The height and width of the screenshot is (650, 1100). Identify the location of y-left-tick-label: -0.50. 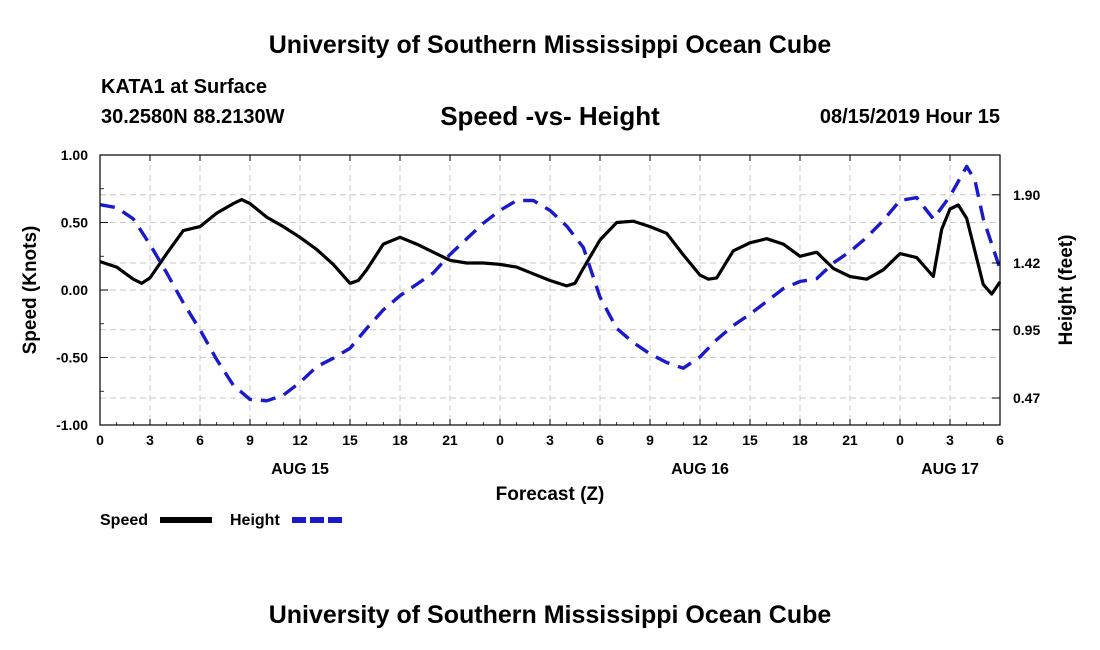
(72, 358).